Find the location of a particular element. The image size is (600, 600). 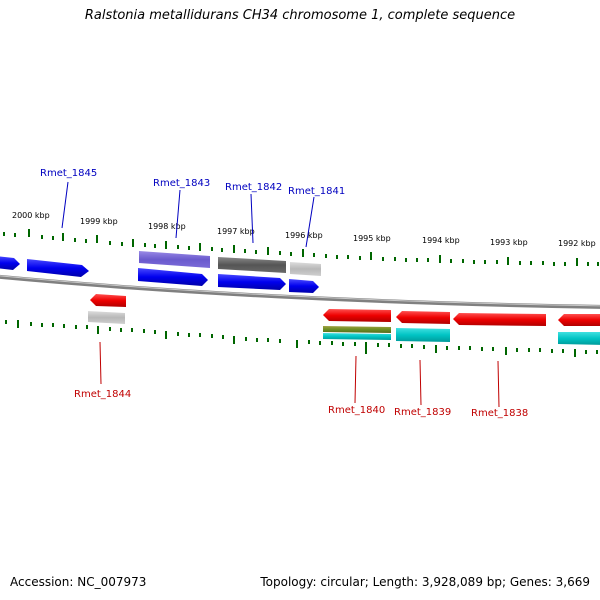

gene-feature-1843-upper is located at coordinates (174, 259).